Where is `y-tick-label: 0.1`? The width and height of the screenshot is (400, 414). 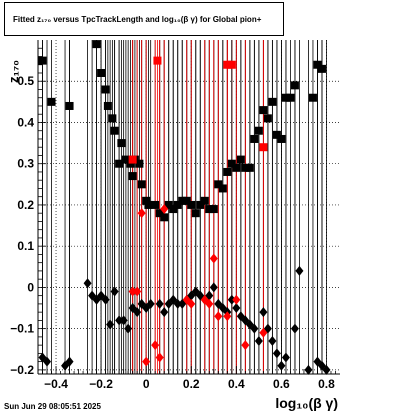 y-tick-label: 0.1 is located at coordinates (25, 246).